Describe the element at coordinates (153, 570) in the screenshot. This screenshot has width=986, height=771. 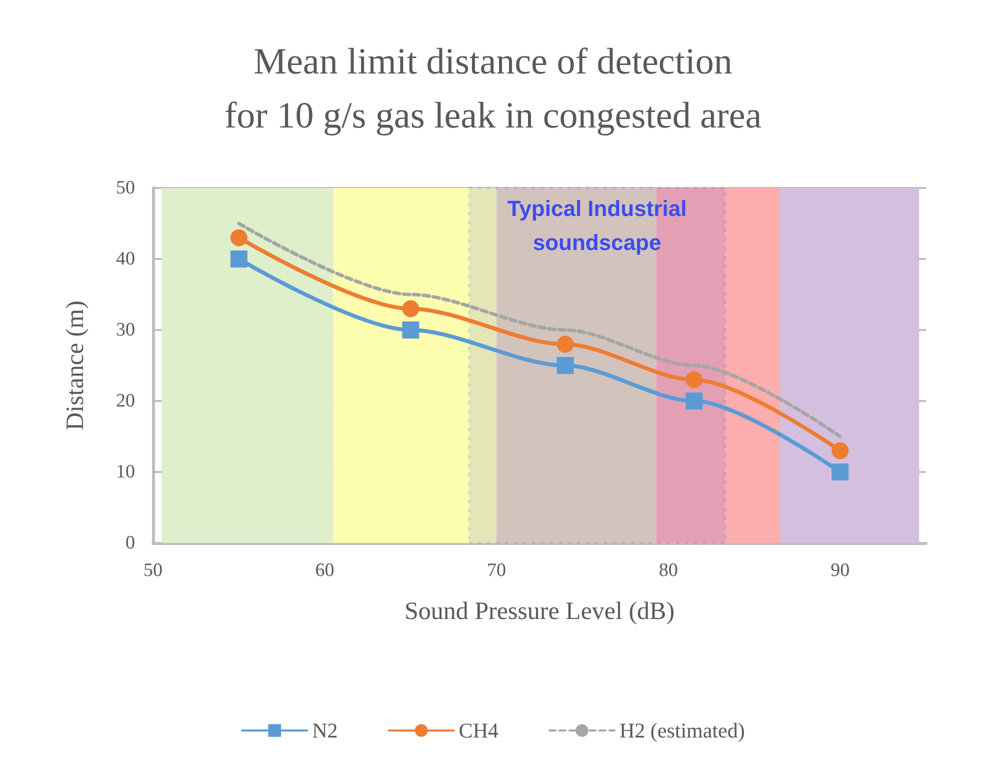
I see `x-tick-label: 50` at that location.